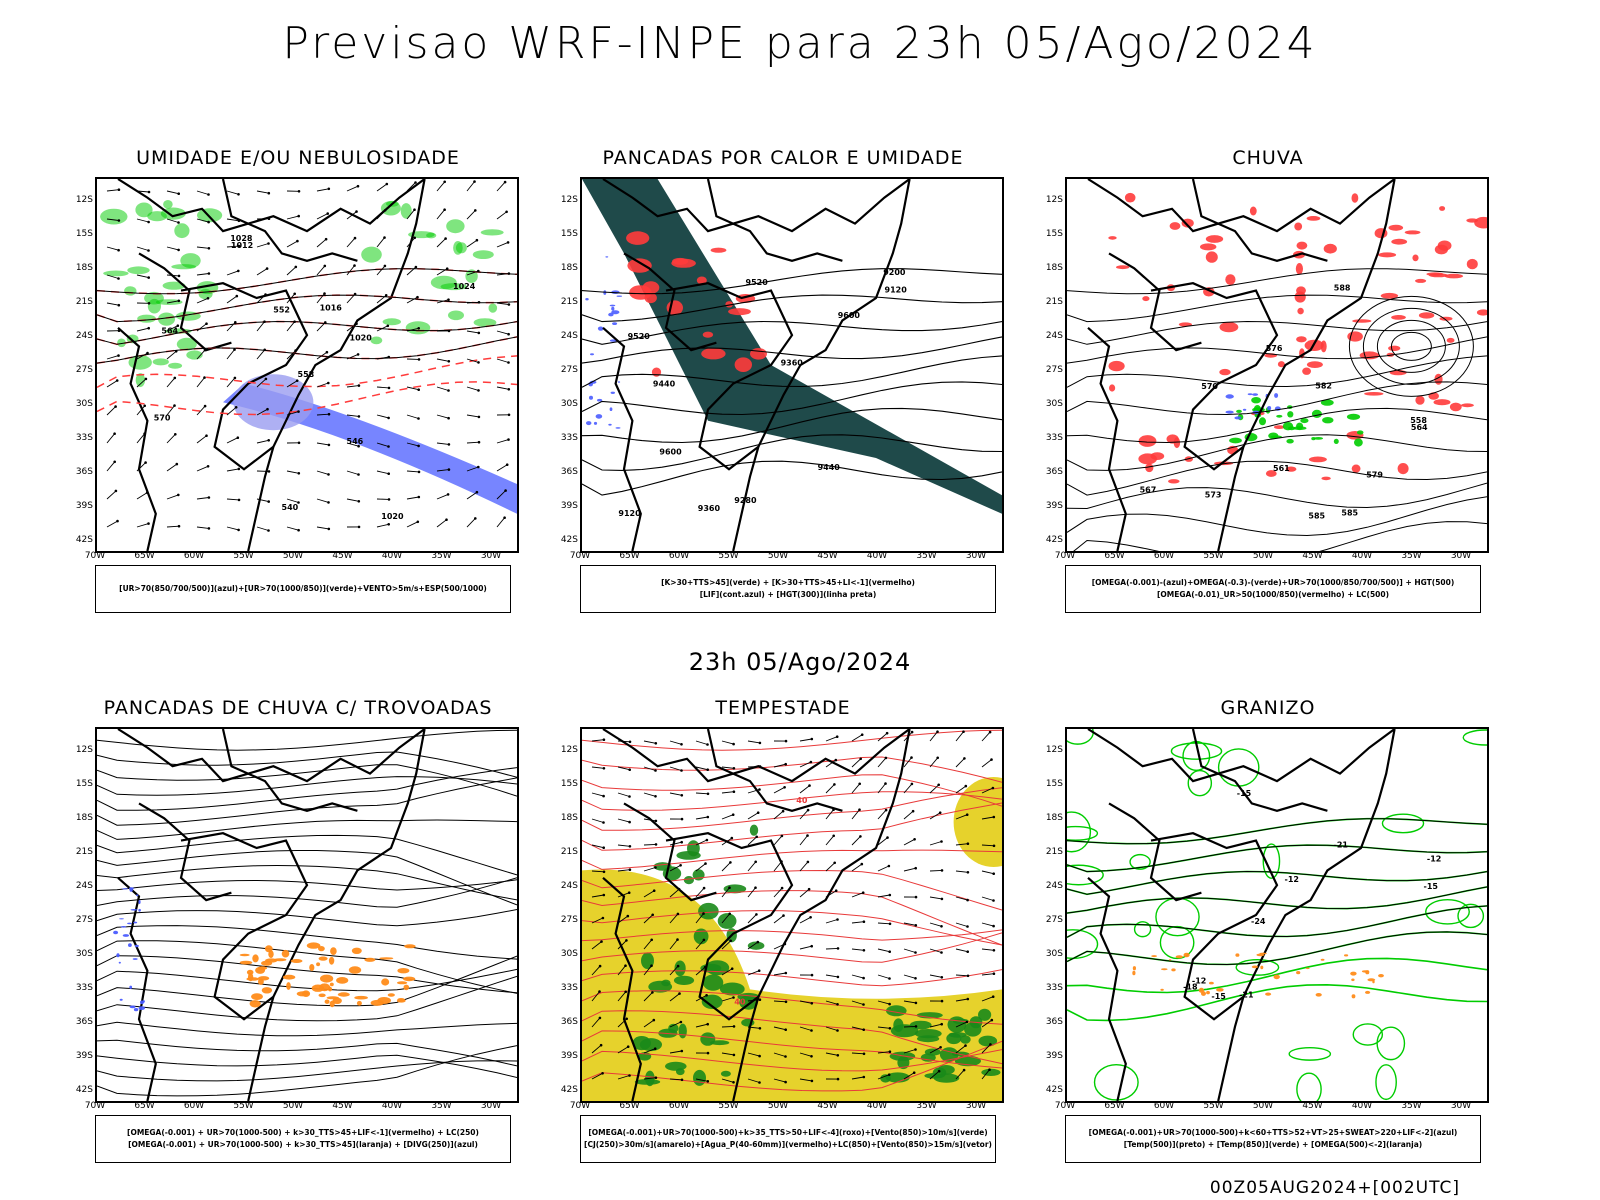 The height and width of the screenshot is (1200, 1600). I want to click on wind-green-area, so click(991, 1072).